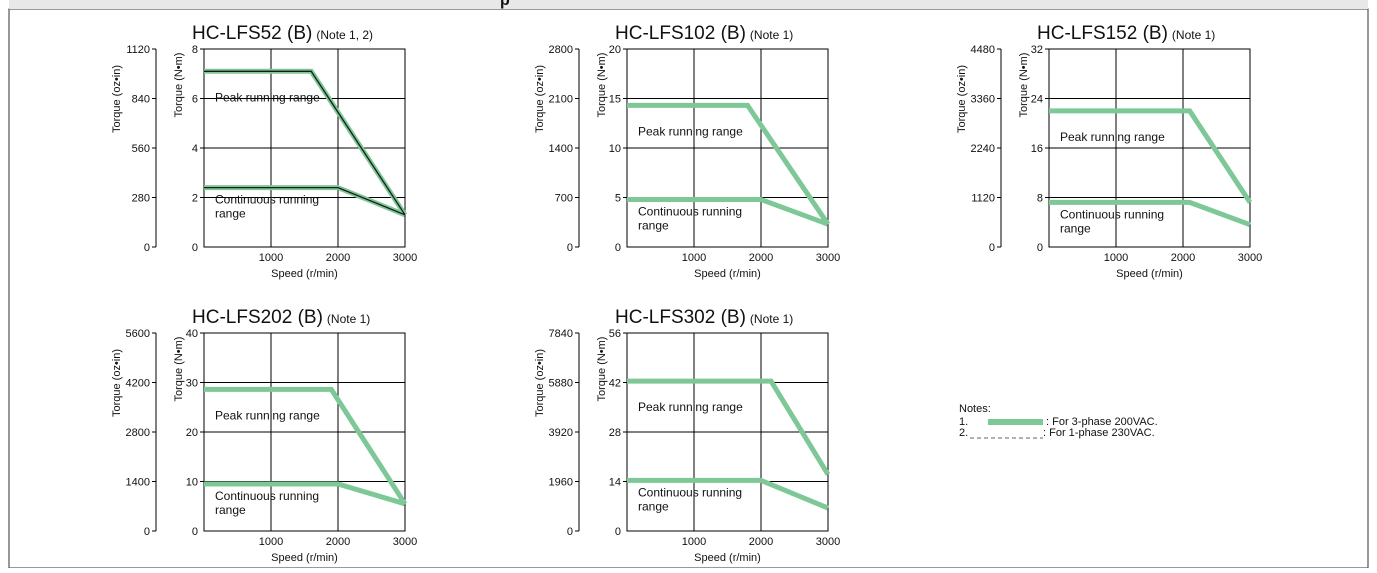 This screenshot has width=1377, height=573. Describe the element at coordinates (1102, 33) in the screenshot. I see `chart-title: HC-LFS152 (B)` at that location.